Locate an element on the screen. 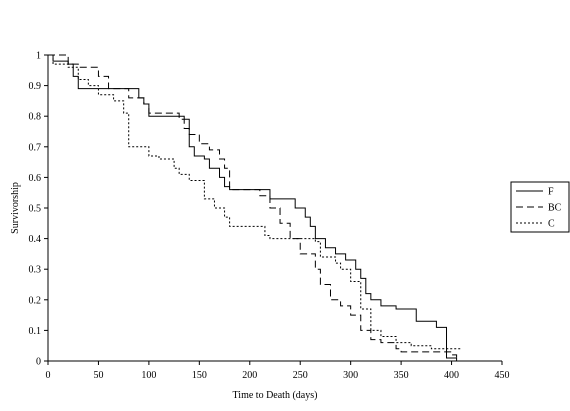  x-tick-label: 250 is located at coordinates (300, 375).